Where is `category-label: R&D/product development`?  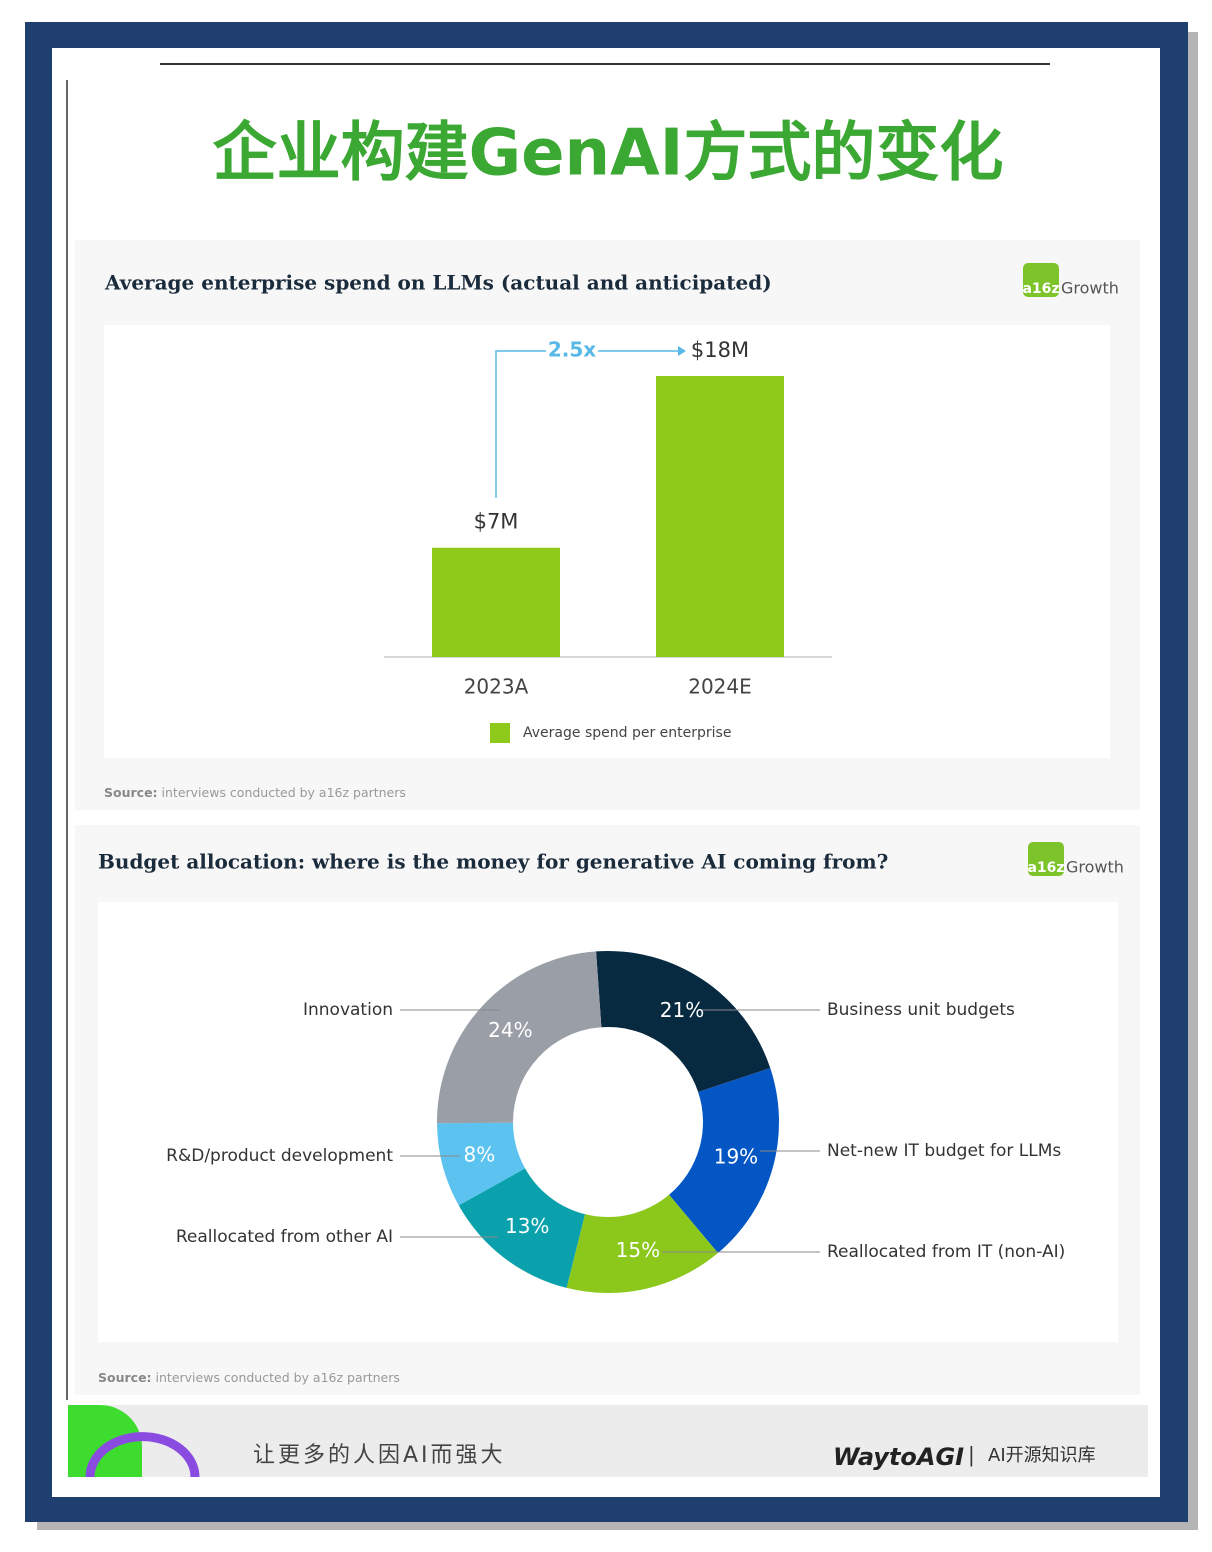
category-label: R&D/product development is located at coordinates (279, 1156).